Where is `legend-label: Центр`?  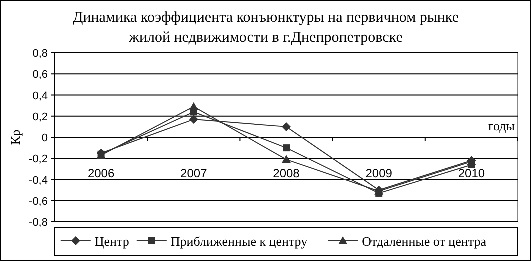
legend-label: Центр is located at coordinates (112, 241).